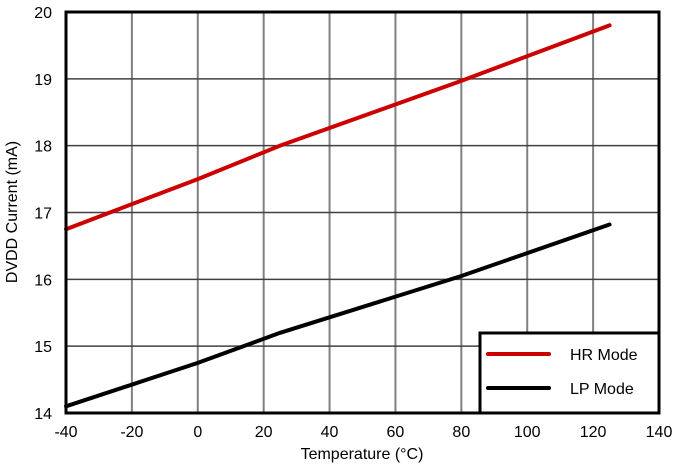 This screenshot has height=465, width=677. I want to click on y-tick-label: 14, so click(43, 414).